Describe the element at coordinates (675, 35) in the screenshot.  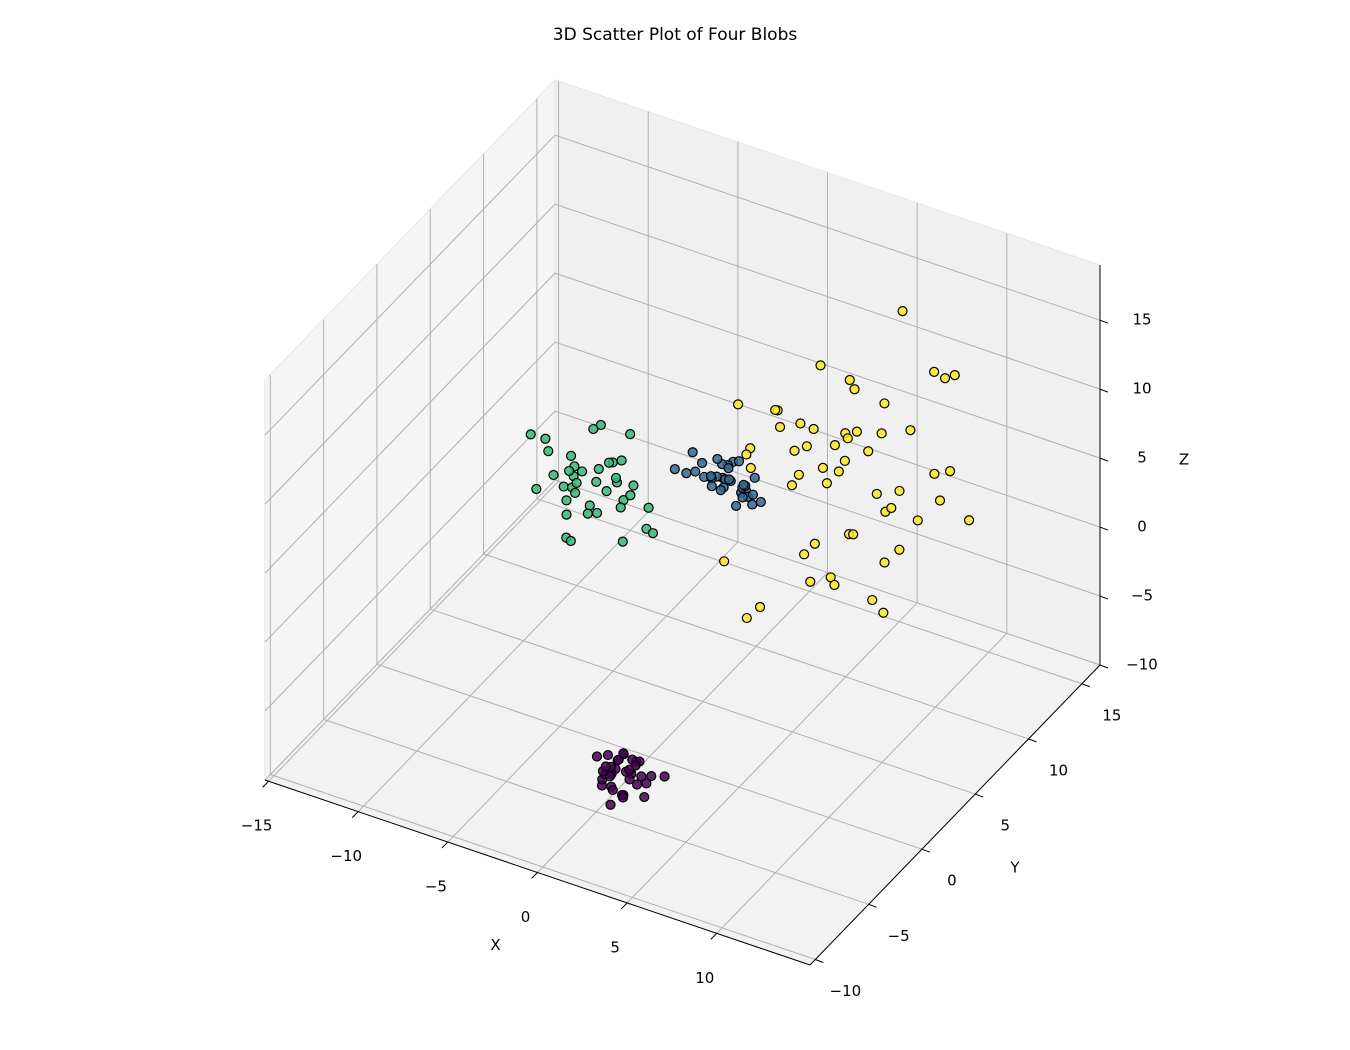
I see `chart-title: 3D Scatter Plot of Four Blobs` at that location.